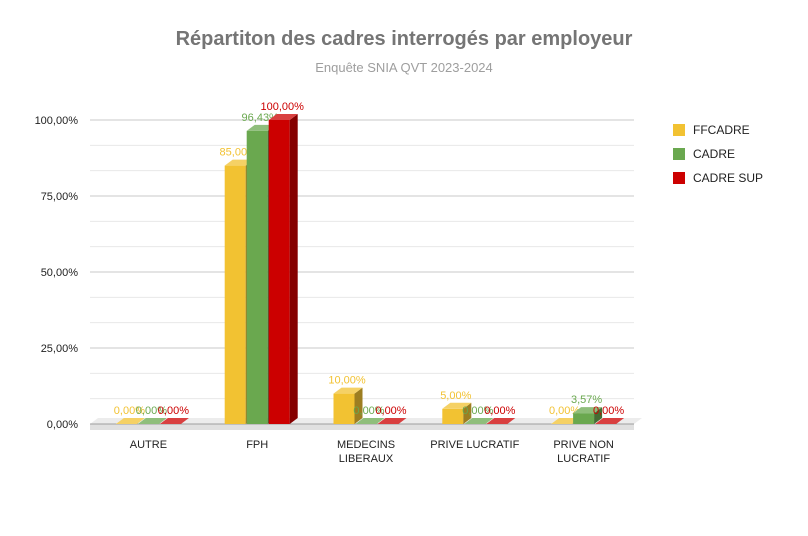  I want to click on y-tick-label: 50,00%, so click(60, 273).